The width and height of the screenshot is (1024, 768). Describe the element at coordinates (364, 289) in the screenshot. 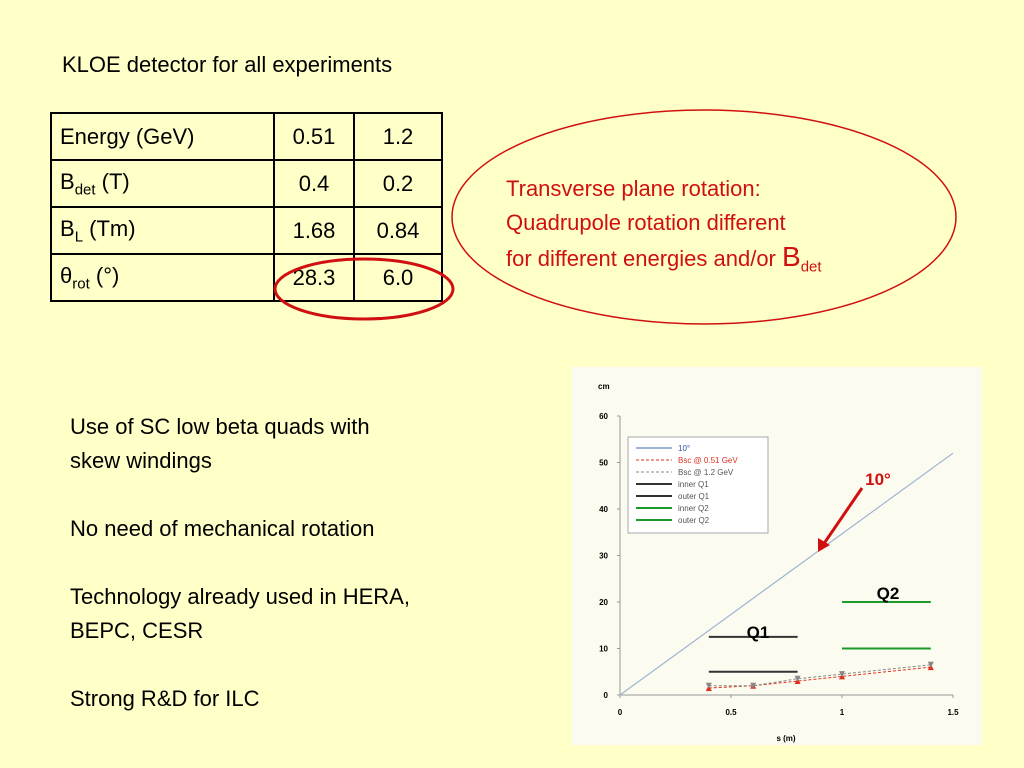

I see `highlight-ellipse` at that location.